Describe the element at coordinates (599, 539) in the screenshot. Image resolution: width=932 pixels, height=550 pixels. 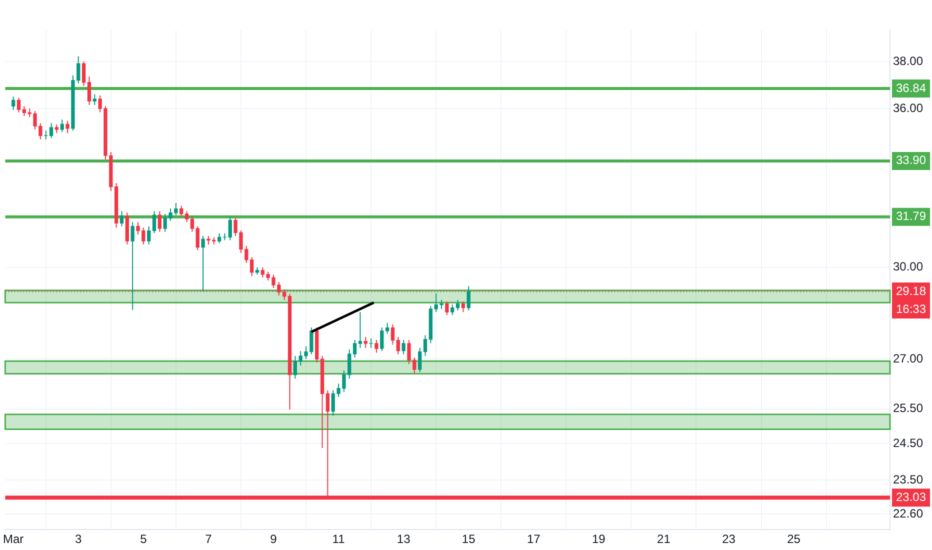
I see `x-tick-label: 19` at that location.